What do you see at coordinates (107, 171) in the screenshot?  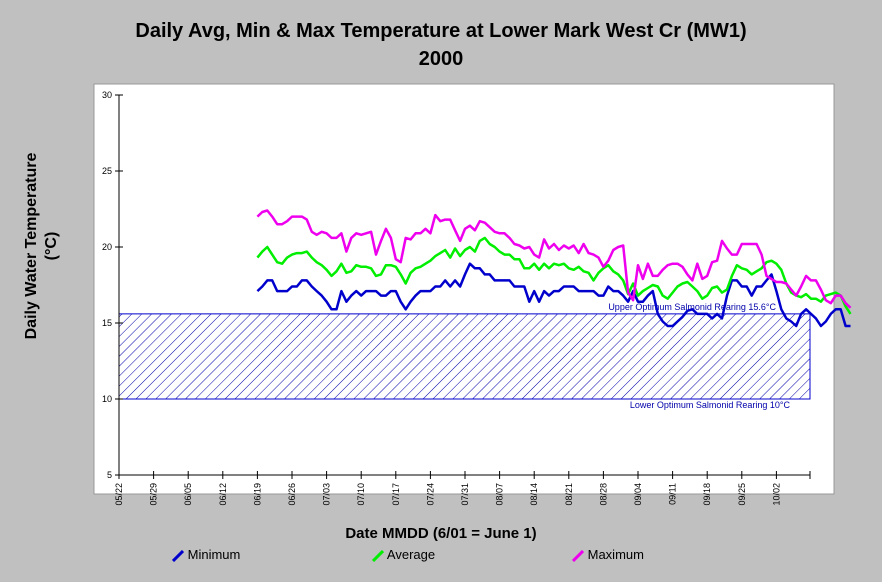 I see `y-tick-label: 25` at bounding box center [107, 171].